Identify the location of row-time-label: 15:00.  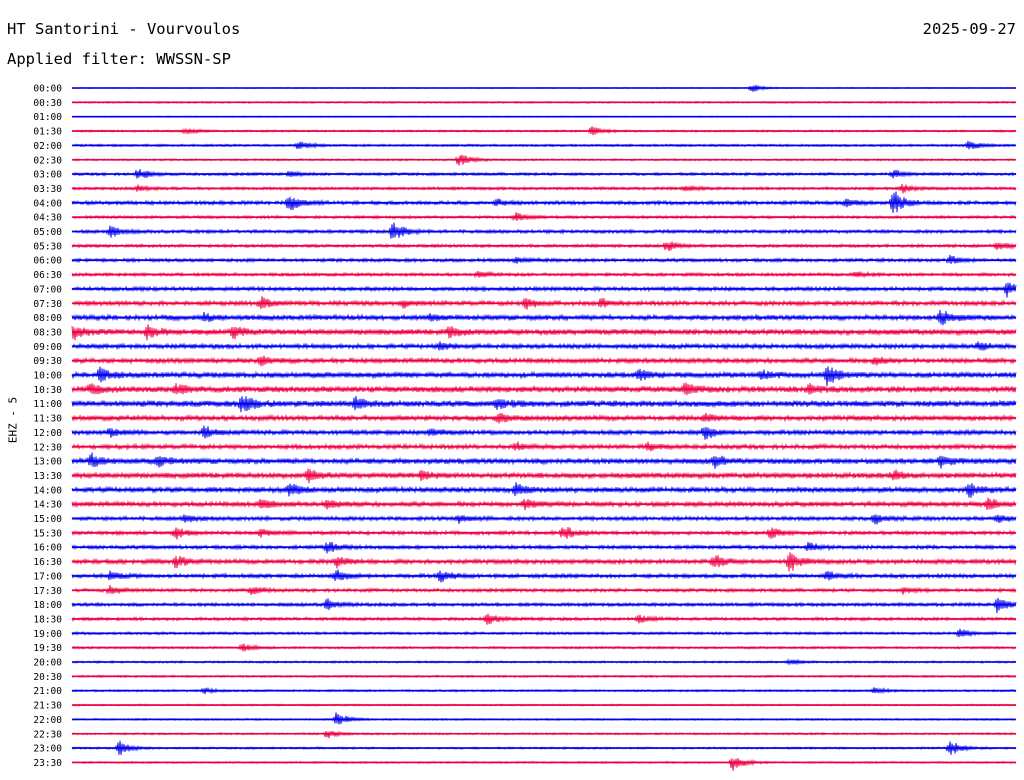
(47, 519).